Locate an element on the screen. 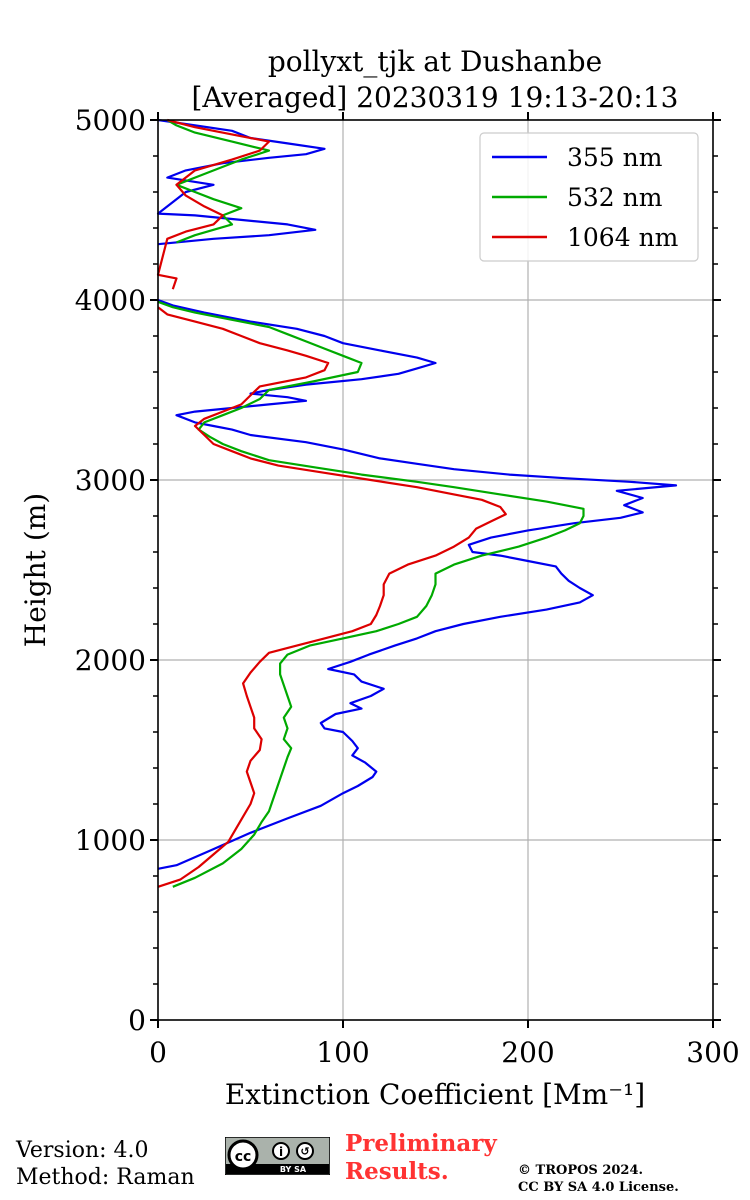 Image resolution: width=750 pixels, height=1200 pixels. chart-subtitle: [Averaged] 20230319 19:13-20:13 is located at coordinates (435, 97).